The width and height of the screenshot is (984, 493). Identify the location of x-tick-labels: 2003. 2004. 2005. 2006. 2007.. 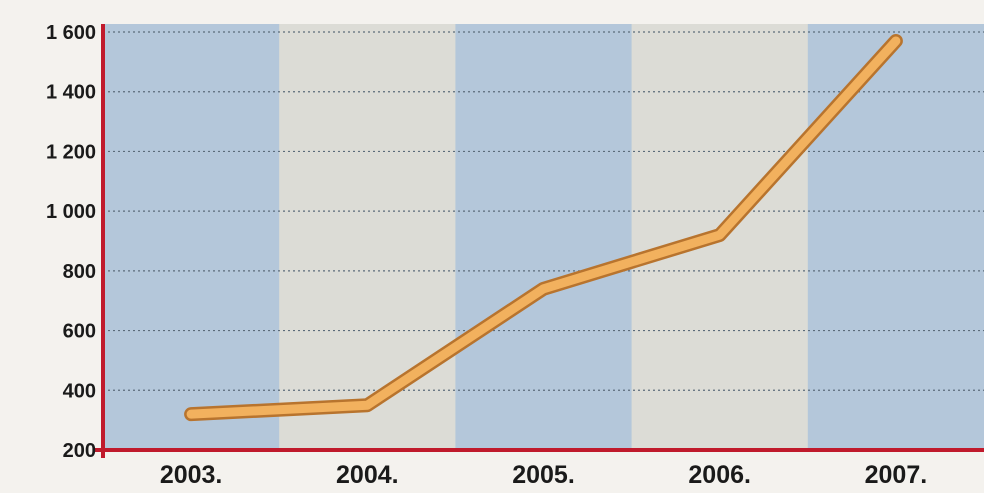
(544, 475).